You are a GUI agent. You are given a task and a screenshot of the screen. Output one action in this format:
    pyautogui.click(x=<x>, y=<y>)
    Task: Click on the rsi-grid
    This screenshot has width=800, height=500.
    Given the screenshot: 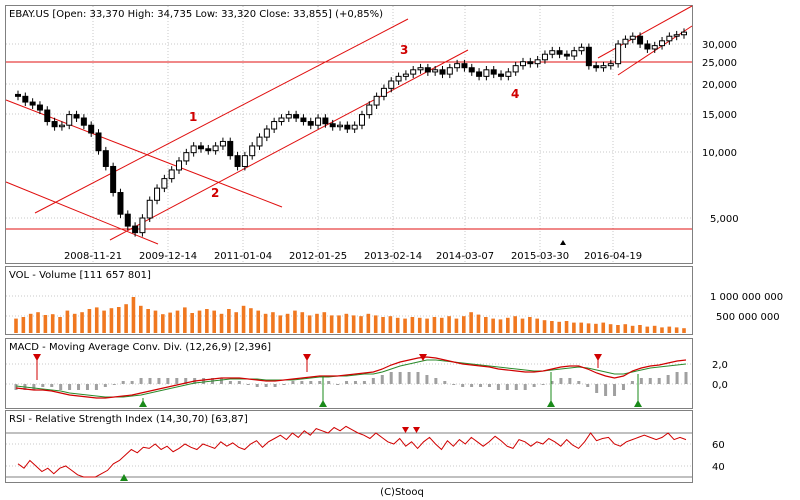 What is the action you would take?
    pyautogui.click(x=349, y=455)
    